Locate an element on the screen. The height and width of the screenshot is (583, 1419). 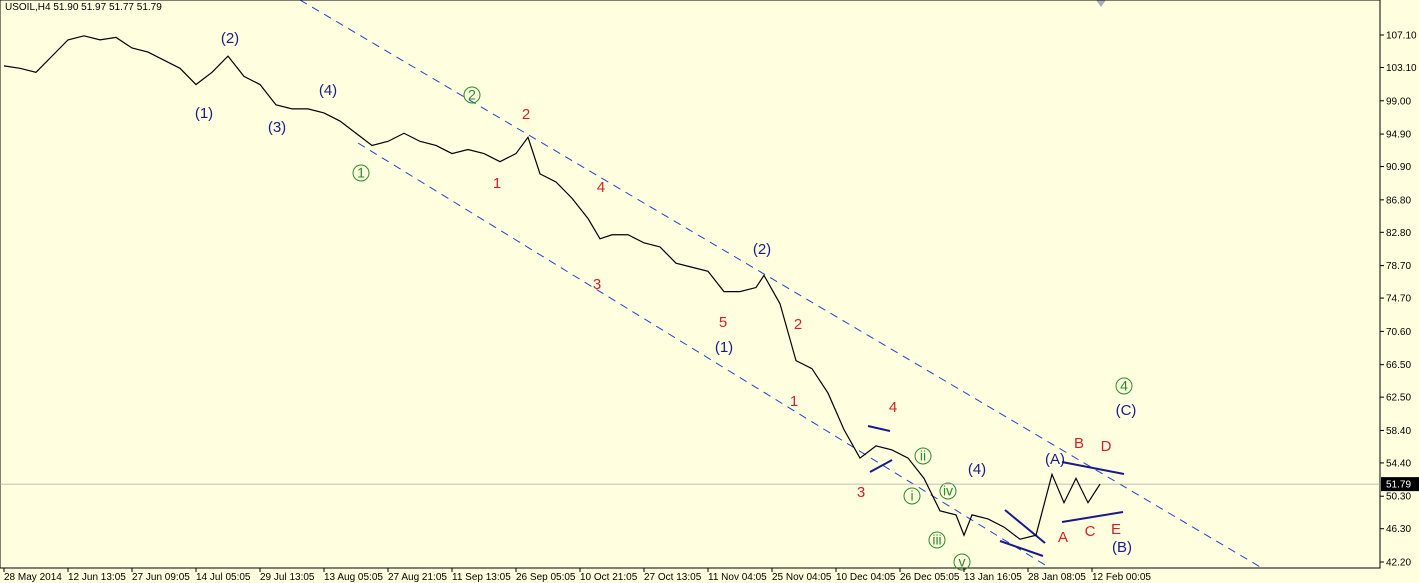
x-tick-label: 12 Feb 00:05 is located at coordinates (1121, 577).